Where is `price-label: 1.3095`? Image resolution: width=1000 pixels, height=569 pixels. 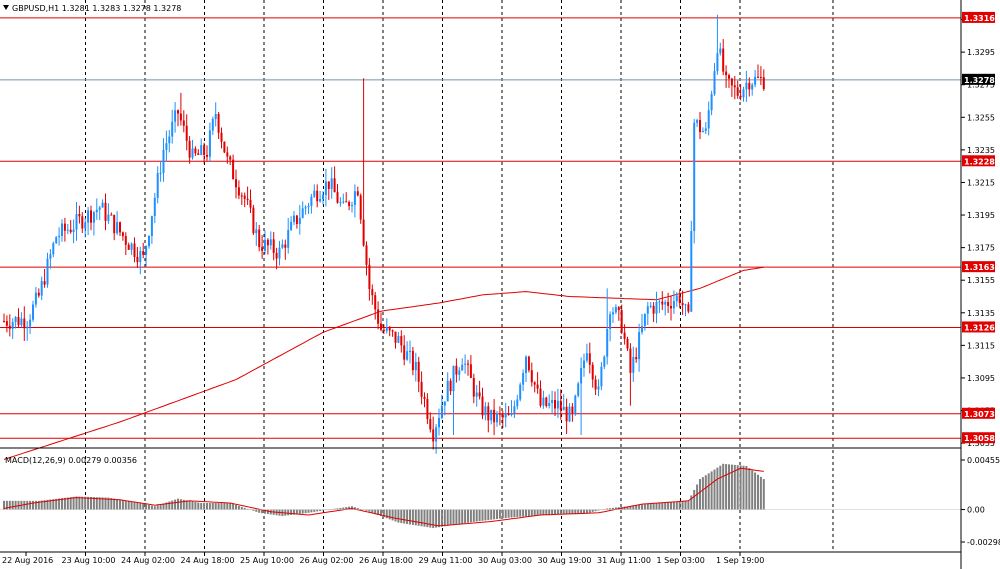 price-label: 1.3095 is located at coordinates (981, 378).